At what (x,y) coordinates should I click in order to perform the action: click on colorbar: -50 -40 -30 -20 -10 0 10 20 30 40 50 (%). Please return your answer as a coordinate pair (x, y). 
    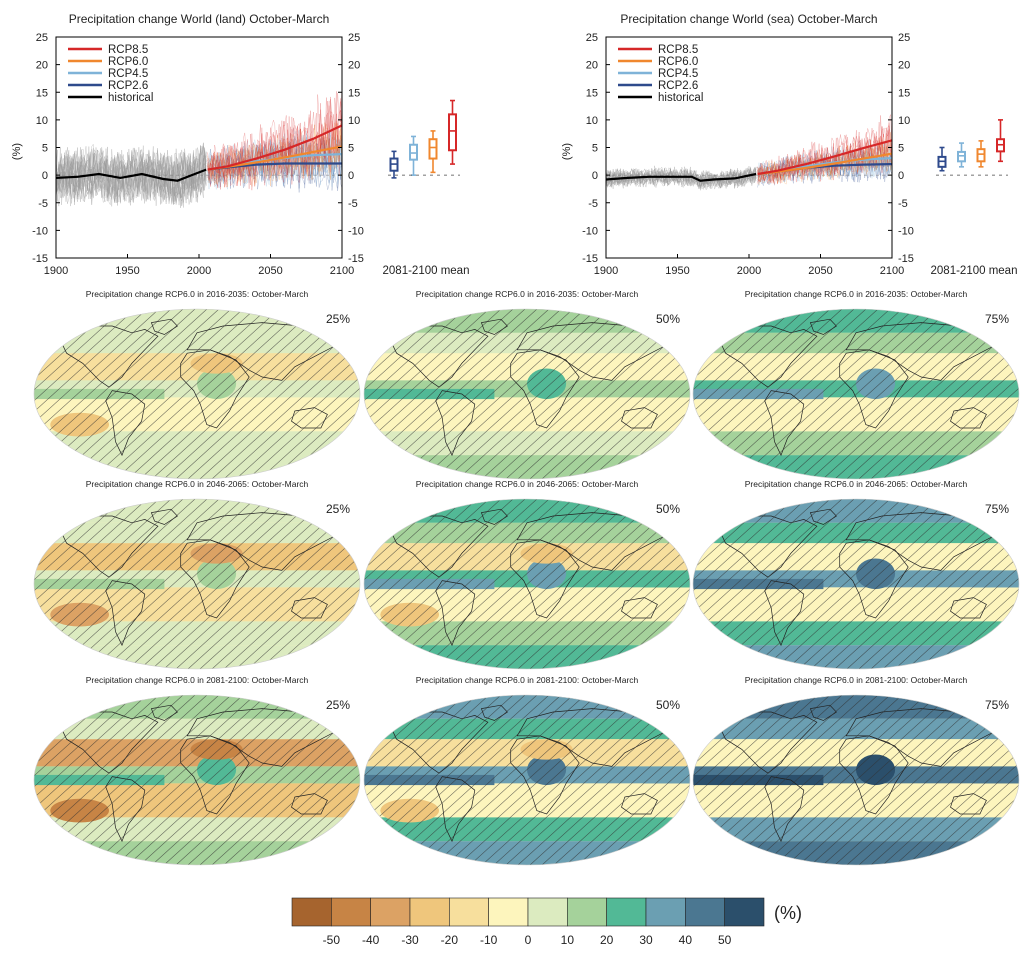
    Looking at the image, I should click on (546, 922).